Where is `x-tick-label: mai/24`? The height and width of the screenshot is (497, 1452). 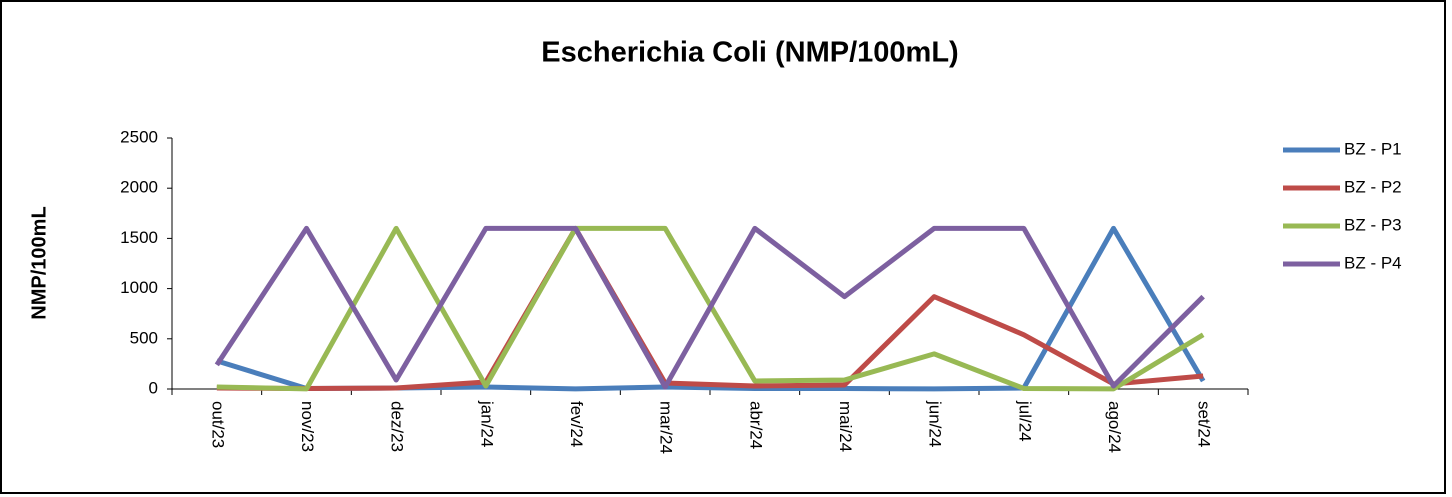 x-tick-label: mai/24 is located at coordinates (845, 426).